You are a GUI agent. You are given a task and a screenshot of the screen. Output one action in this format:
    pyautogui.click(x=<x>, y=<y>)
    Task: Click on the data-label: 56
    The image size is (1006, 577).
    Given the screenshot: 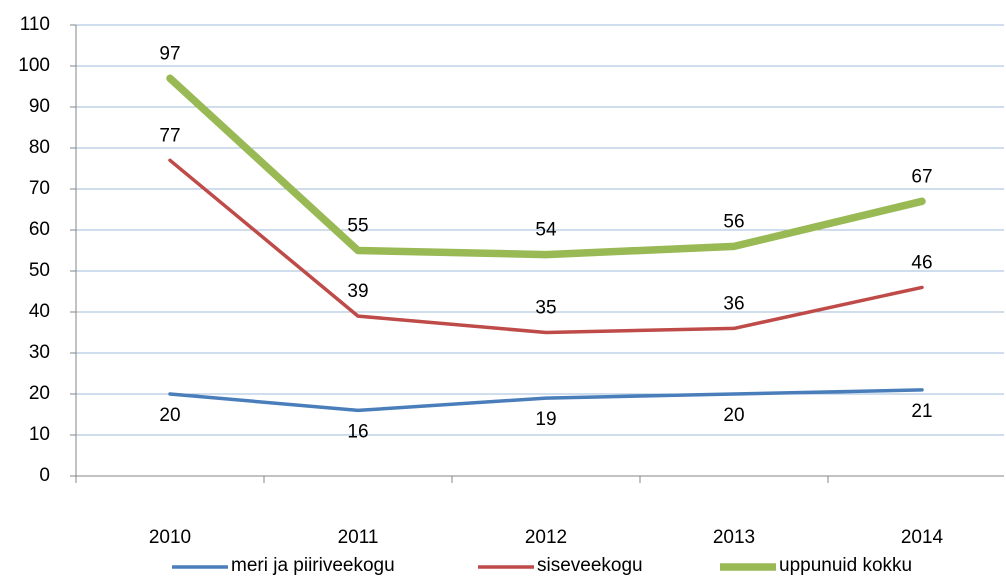 What is the action you would take?
    pyautogui.click(x=733, y=221)
    